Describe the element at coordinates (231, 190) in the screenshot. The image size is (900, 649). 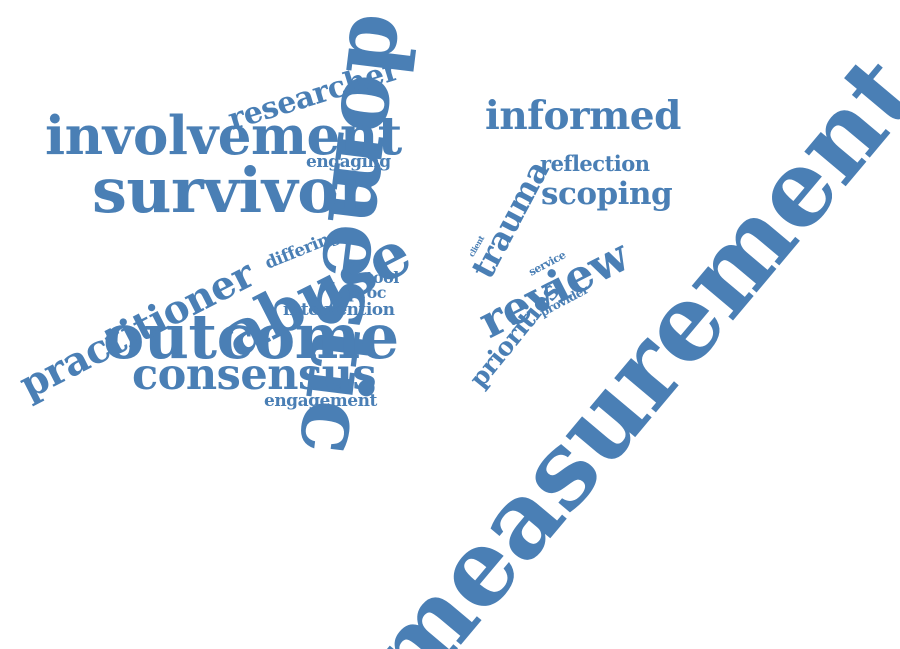
I see `word-survivor: survivor` at that location.